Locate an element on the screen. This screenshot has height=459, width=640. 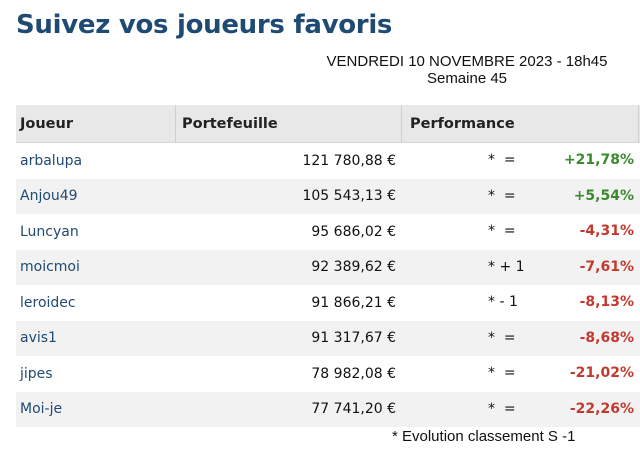
table-row: leroidec 91 866,21 € * - 1 -8,13% is located at coordinates (328, 303).